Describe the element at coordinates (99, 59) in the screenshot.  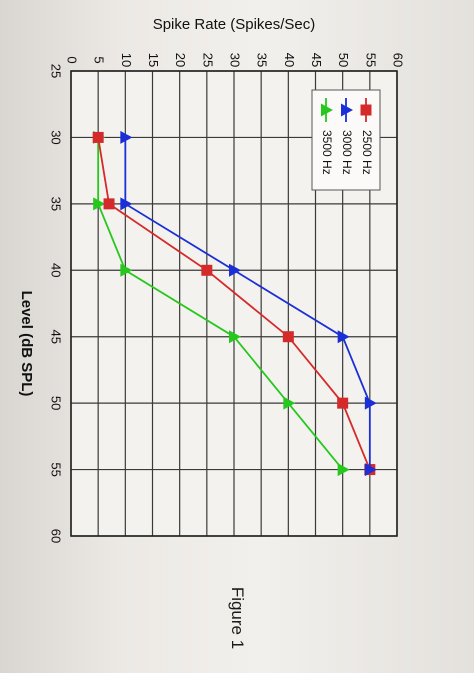
I see `y-tick-label: 5` at that location.